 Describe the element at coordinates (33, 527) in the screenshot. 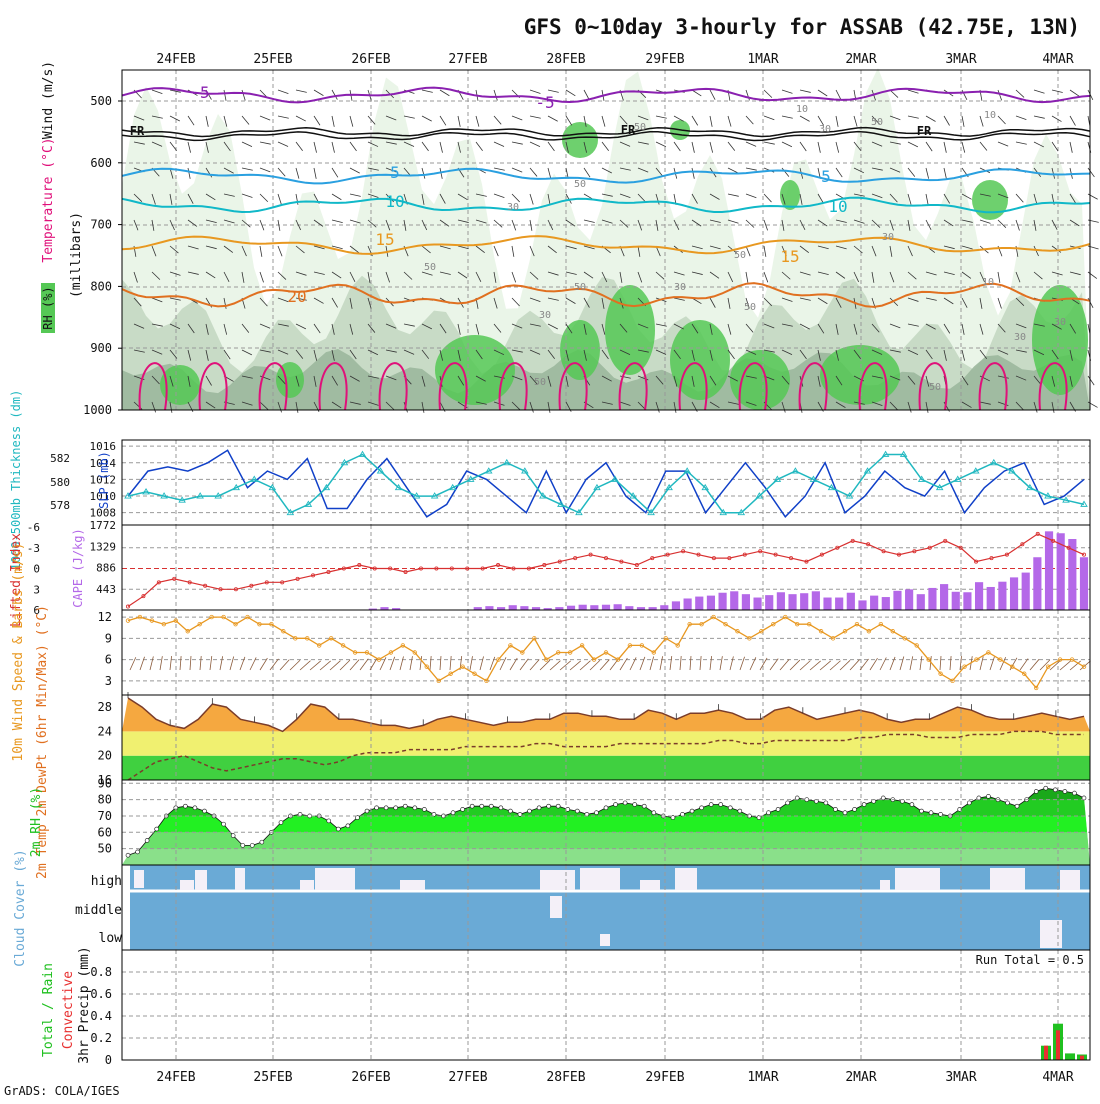

I see `lifted-tick: -6` at that location.